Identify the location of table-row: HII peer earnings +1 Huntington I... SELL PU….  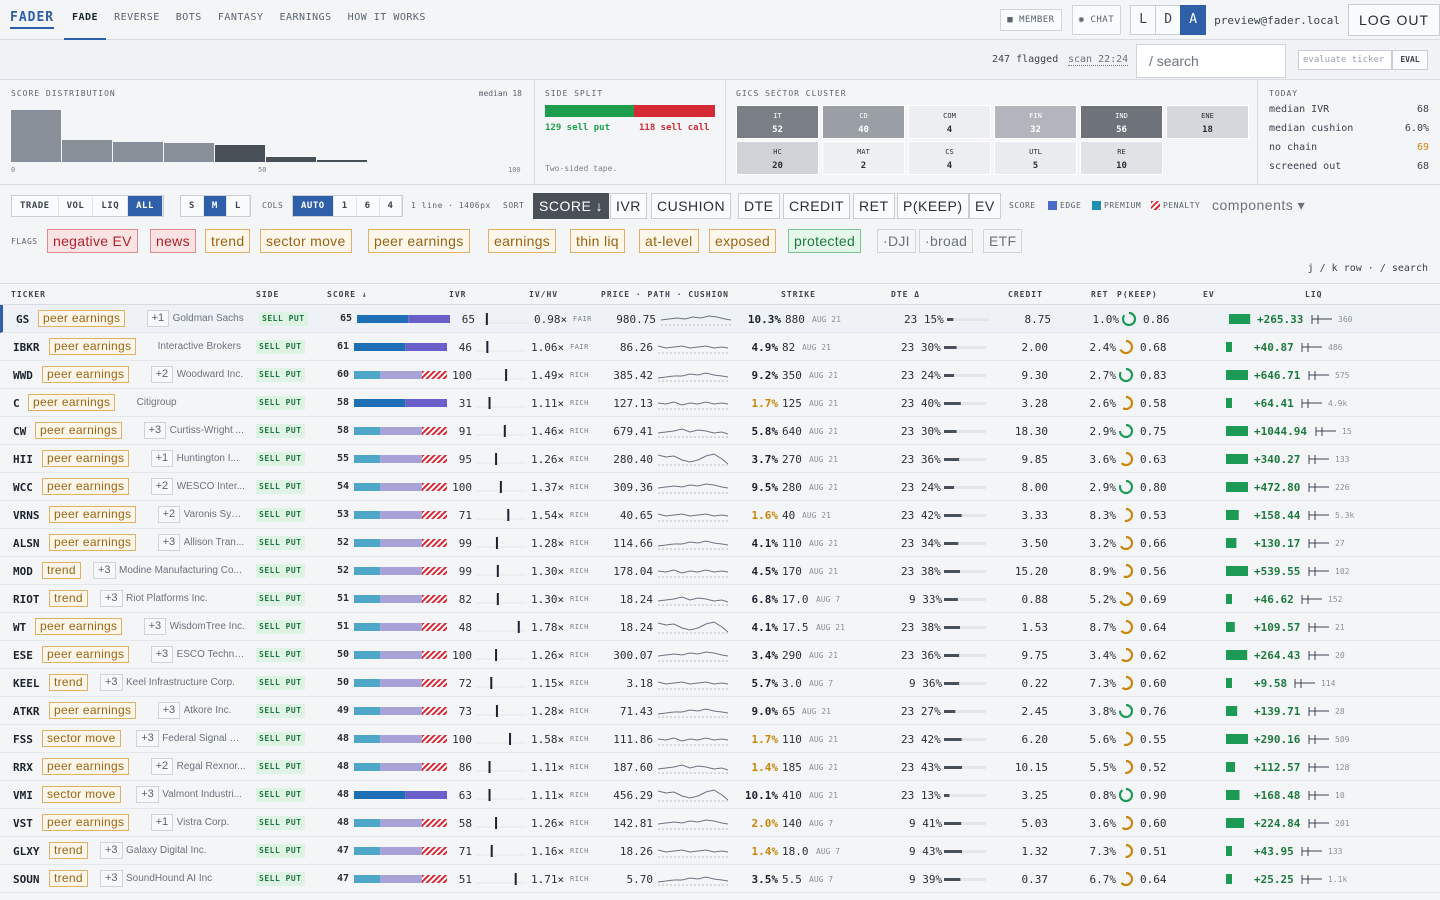
(720, 459).